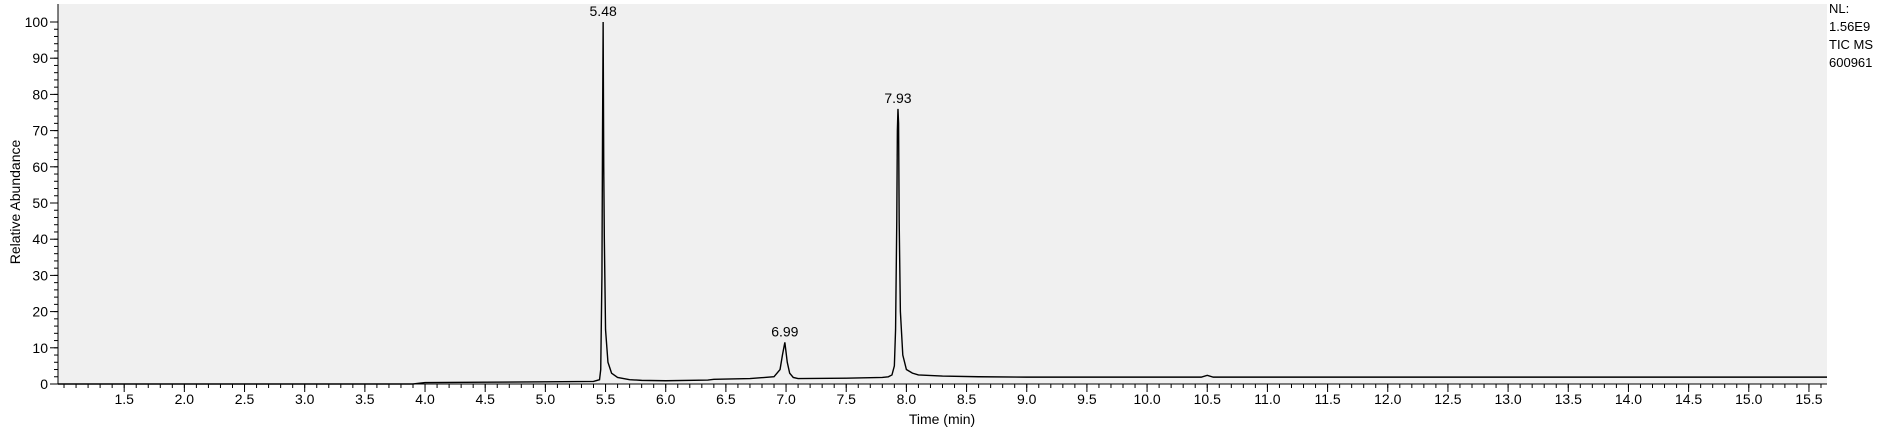 This screenshot has width=1879, height=434. I want to click on y-tick-label: 0, so click(44, 384).